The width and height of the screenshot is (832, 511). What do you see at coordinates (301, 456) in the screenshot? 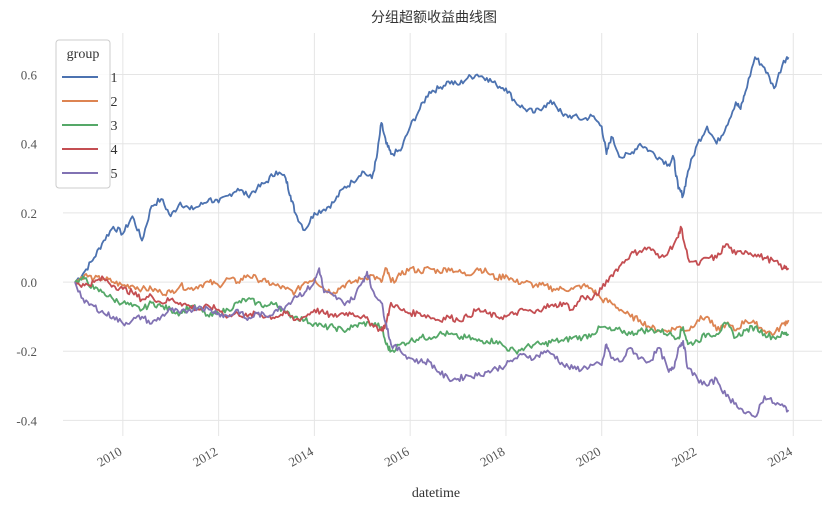
I see `x-tick-label: 2014` at bounding box center [301, 456].